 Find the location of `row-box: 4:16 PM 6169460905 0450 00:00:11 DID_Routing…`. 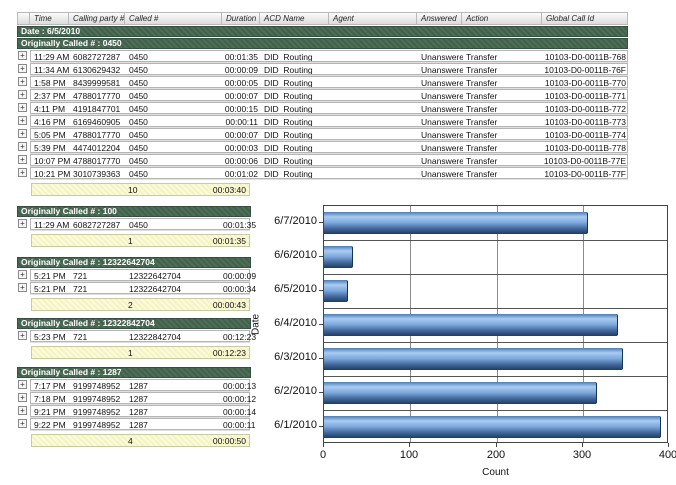

row-box: 4:16 PM 6169460905 0450 00:00:11 DID_Routing… is located at coordinates (329, 121).